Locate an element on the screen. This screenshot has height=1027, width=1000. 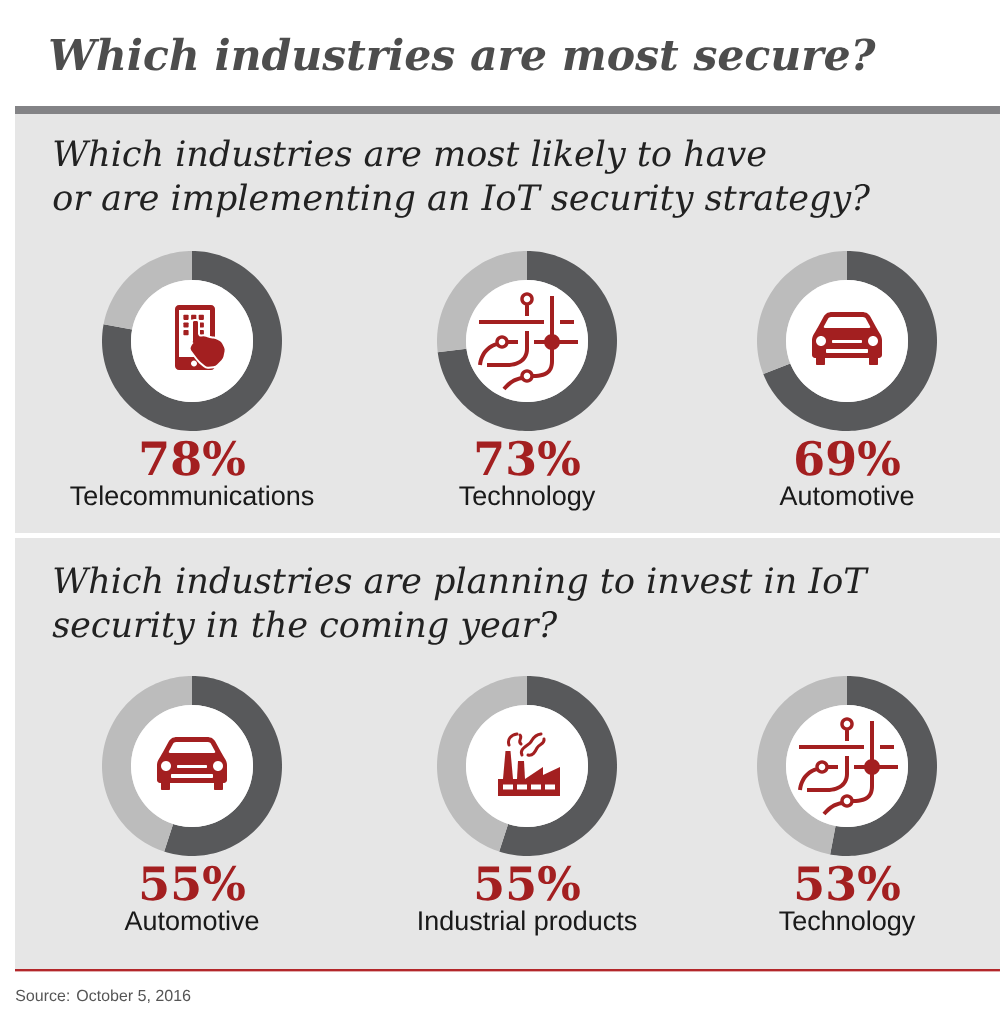
text: Which industries are most secure? is located at coordinates (463, 54).